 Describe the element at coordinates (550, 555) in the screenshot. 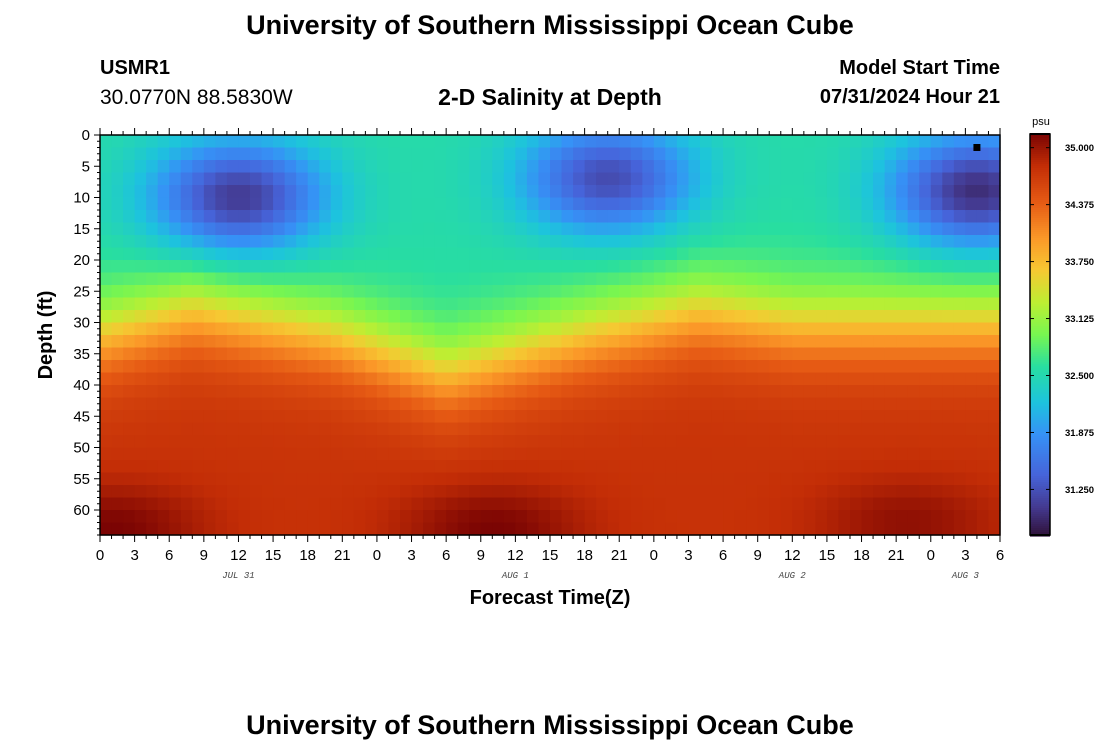

I see `x-tick-label: 15` at that location.